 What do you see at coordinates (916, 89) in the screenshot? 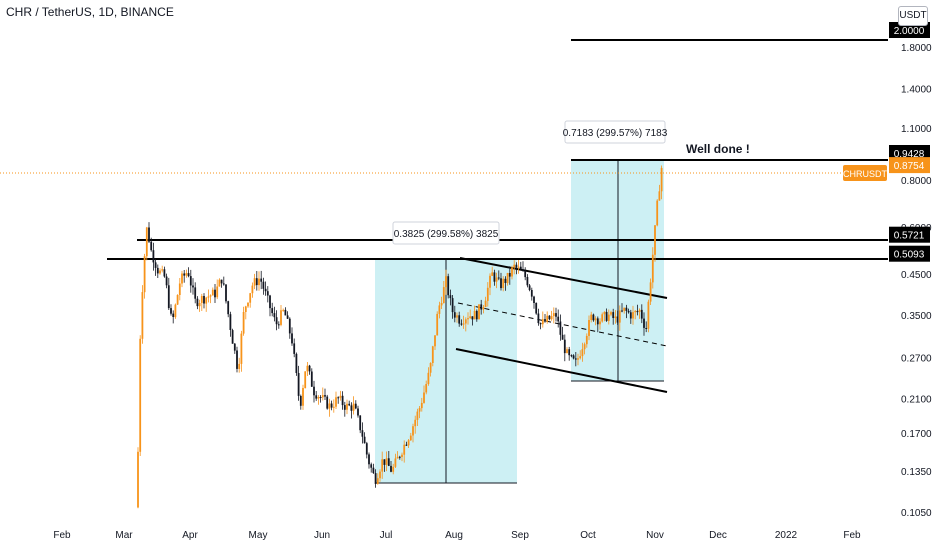
I see `y-tick-label: 1.4000` at bounding box center [916, 89].